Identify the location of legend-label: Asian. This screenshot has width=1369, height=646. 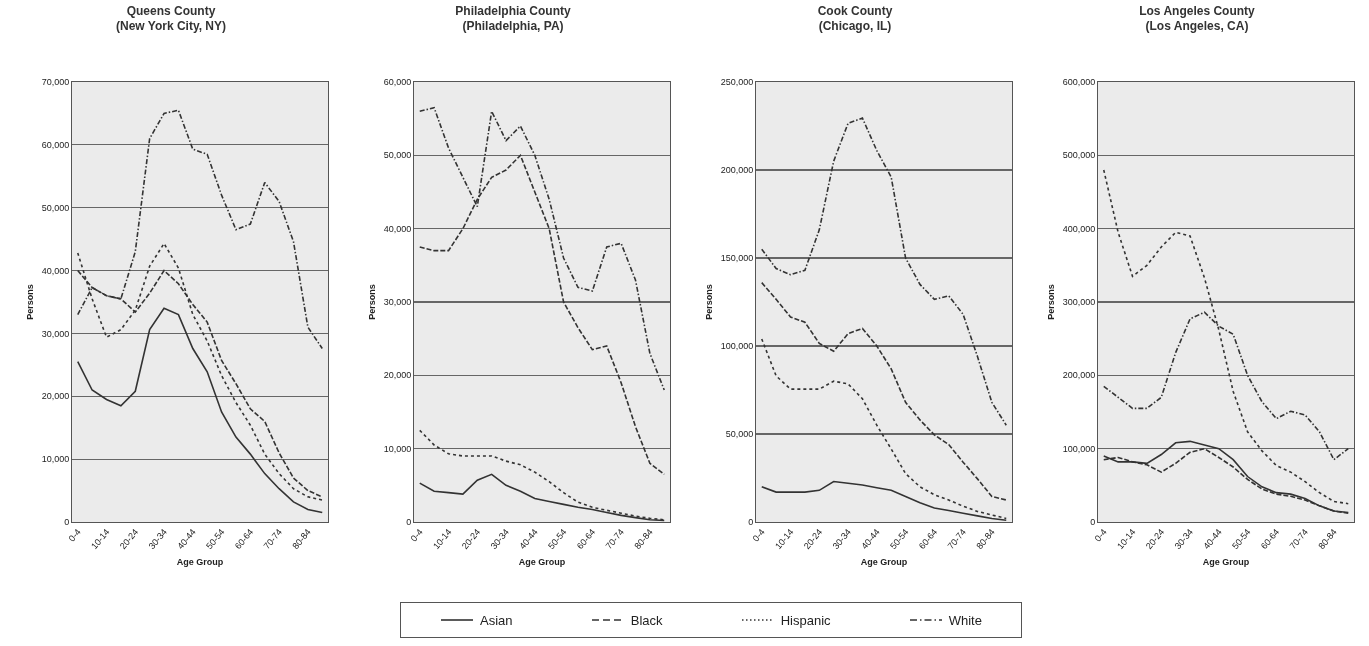
(496, 620).